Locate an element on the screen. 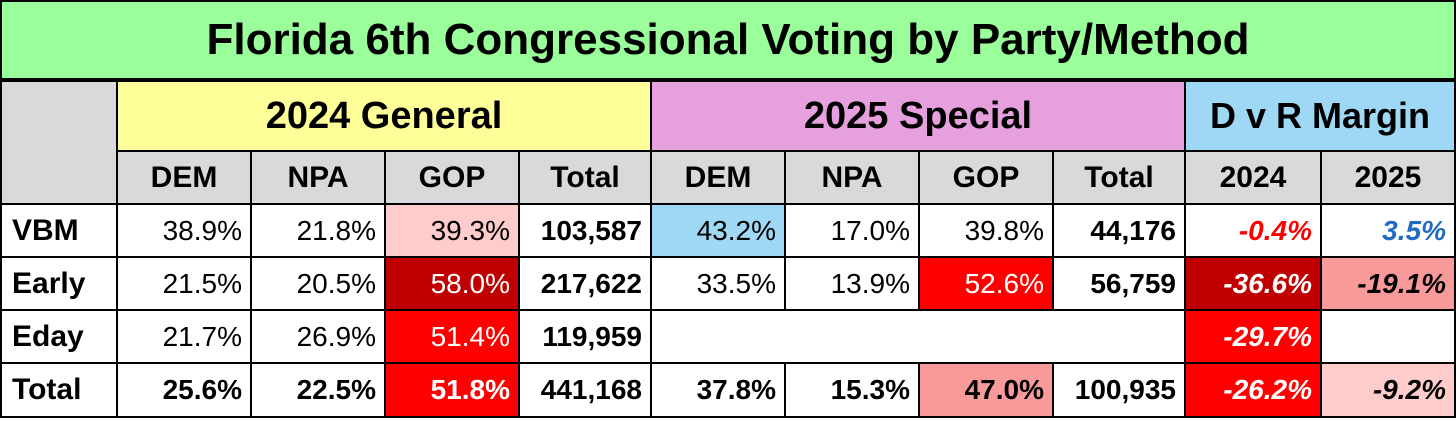  eday-special-empty is located at coordinates (918, 336).